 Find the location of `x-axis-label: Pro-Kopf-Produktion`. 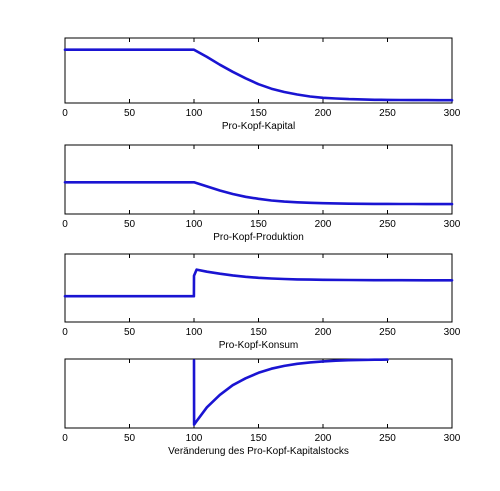

x-axis-label: Pro-Kopf-Produktion is located at coordinates (258, 237).